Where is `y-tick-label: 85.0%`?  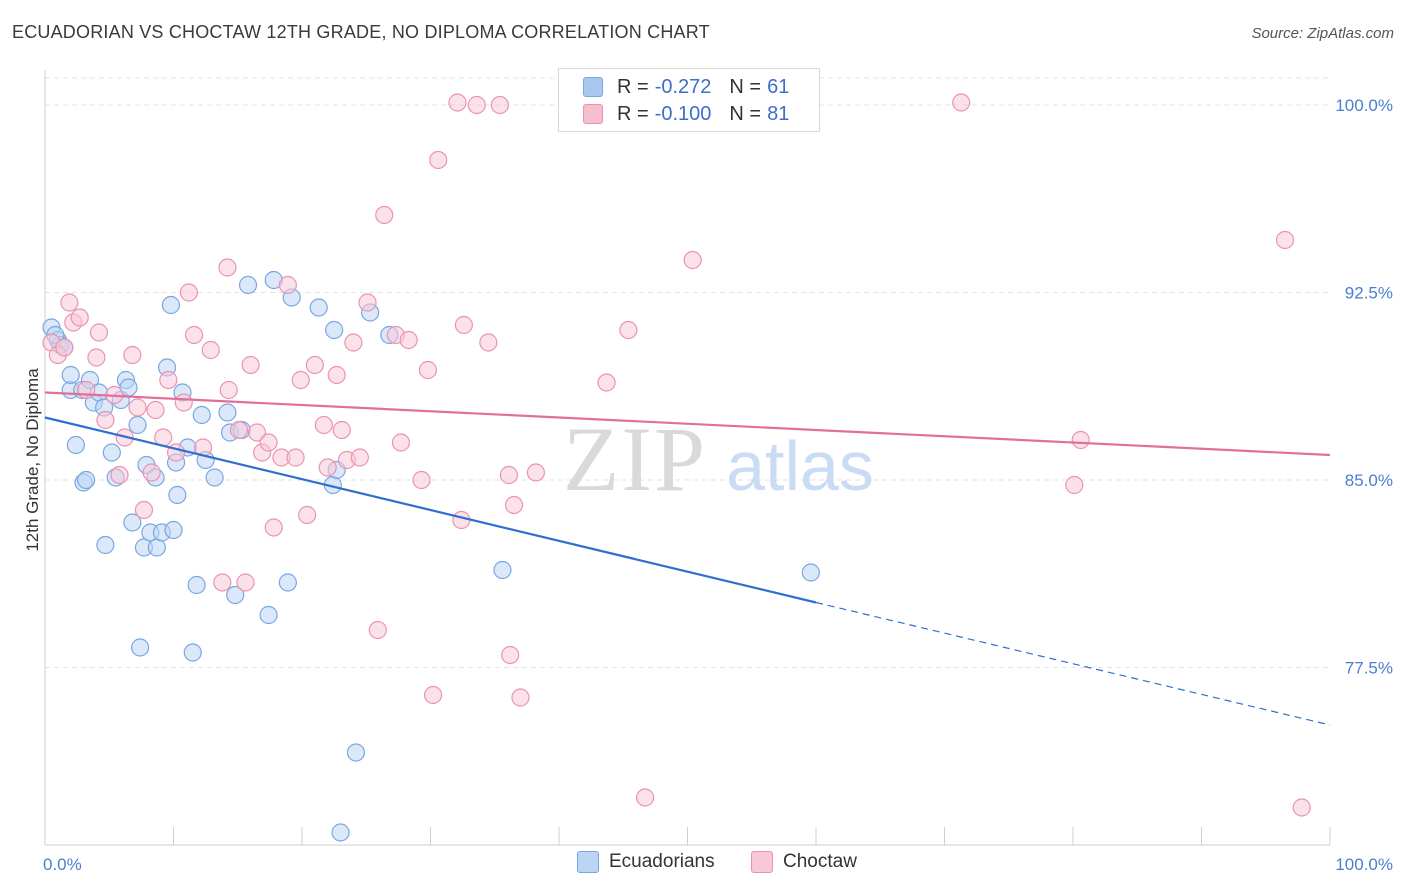 y-tick-label: 85.0% is located at coordinates (1369, 480).